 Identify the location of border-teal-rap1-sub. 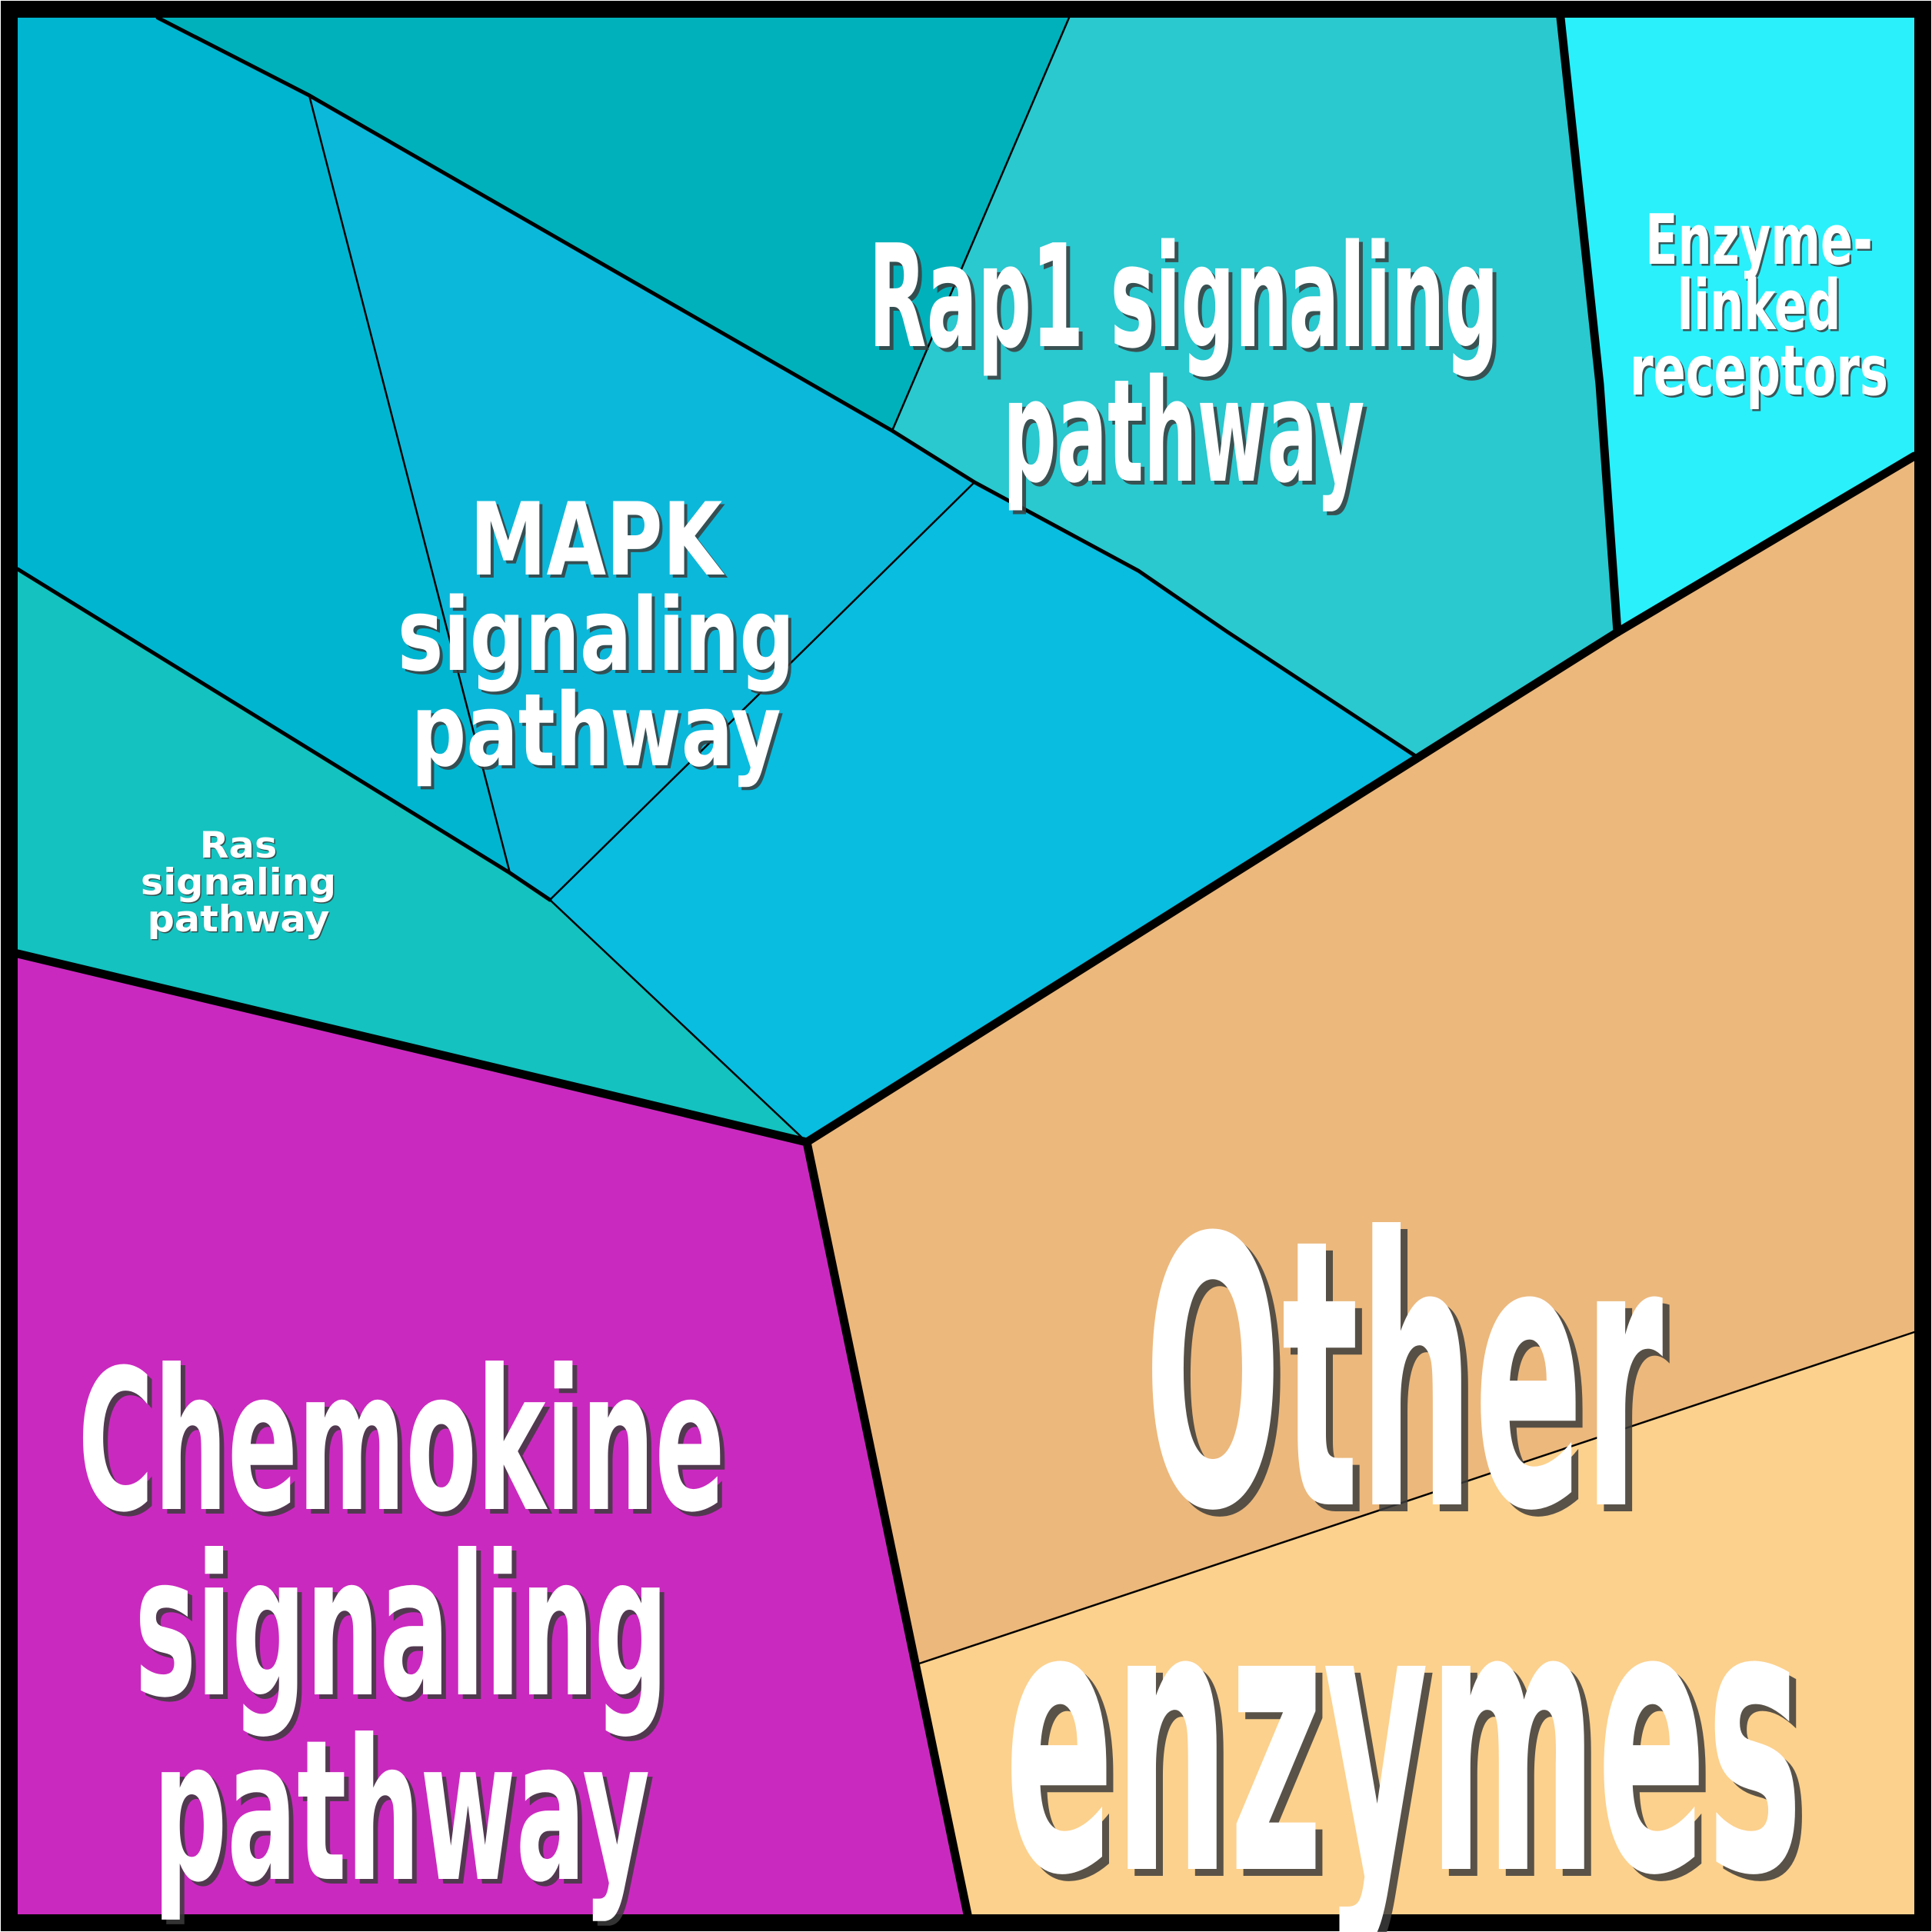
(981, 224).